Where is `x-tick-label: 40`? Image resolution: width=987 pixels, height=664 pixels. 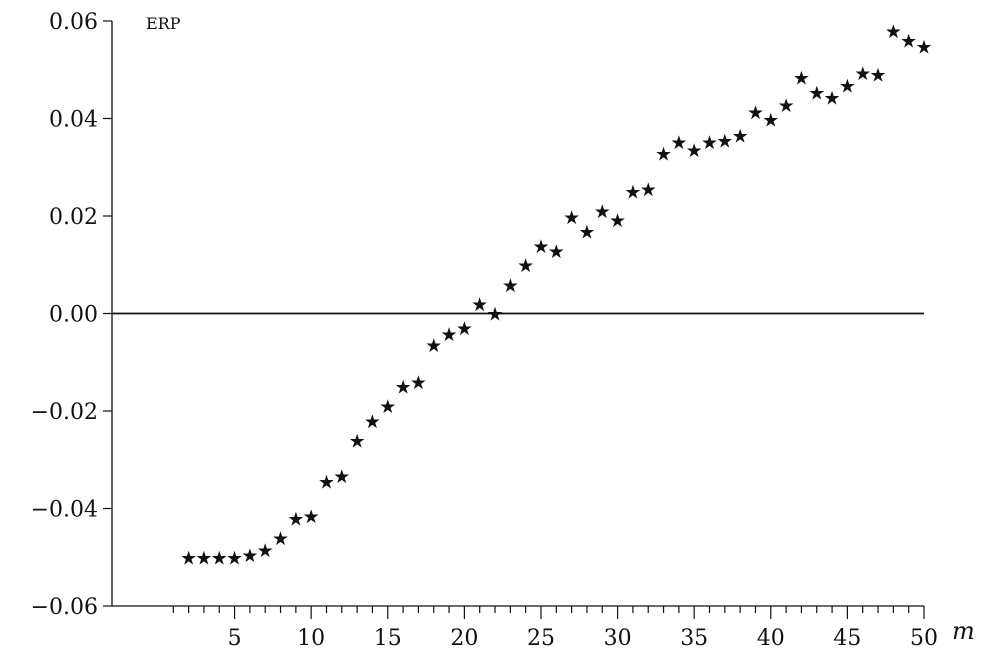 x-tick-label: 40 is located at coordinates (771, 638).